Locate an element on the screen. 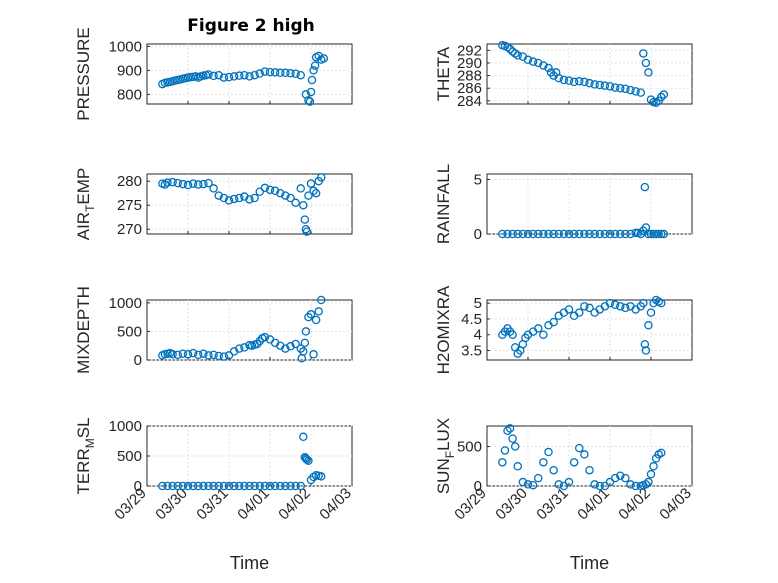 The width and height of the screenshot is (778, 583). panel-5: 0 500 1000 MIXDEPTH is located at coordinates (213, 330).